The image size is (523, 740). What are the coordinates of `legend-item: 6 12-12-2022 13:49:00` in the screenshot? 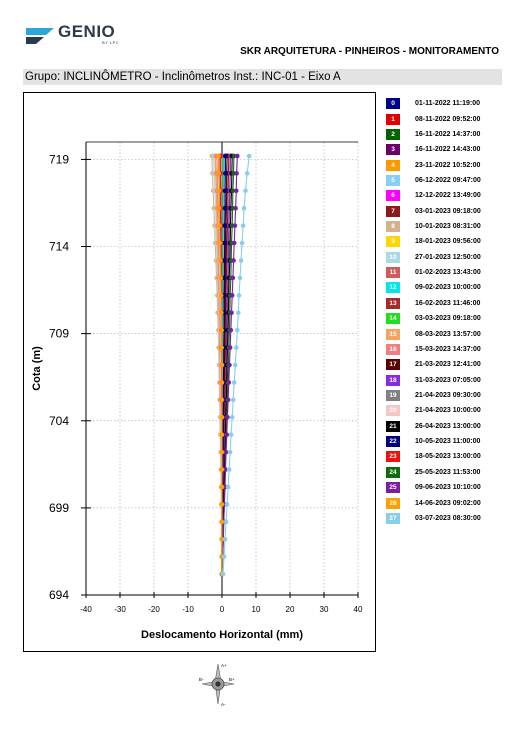 It's located at (446, 195).